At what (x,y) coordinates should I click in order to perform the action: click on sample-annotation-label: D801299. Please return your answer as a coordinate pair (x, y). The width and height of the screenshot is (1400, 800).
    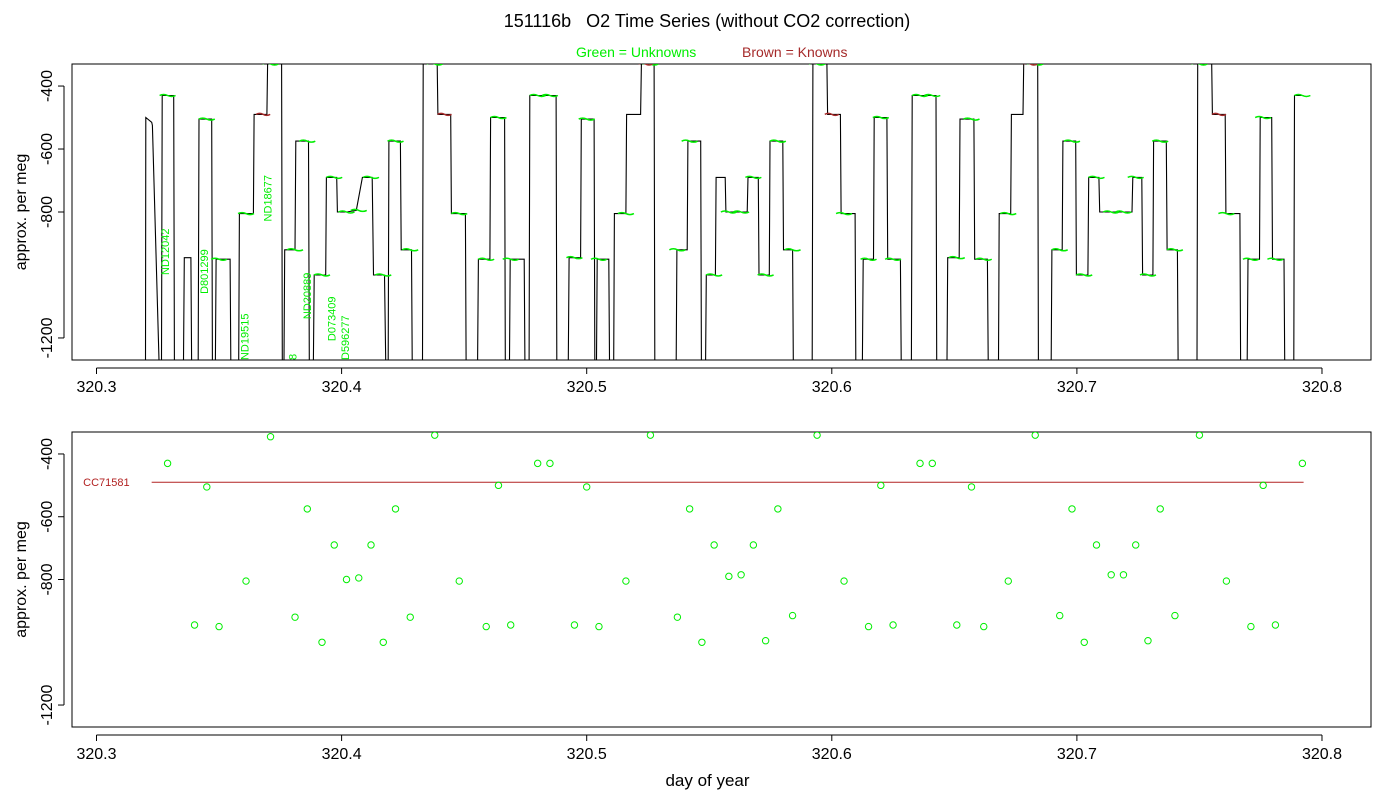
    Looking at the image, I should click on (205, 271).